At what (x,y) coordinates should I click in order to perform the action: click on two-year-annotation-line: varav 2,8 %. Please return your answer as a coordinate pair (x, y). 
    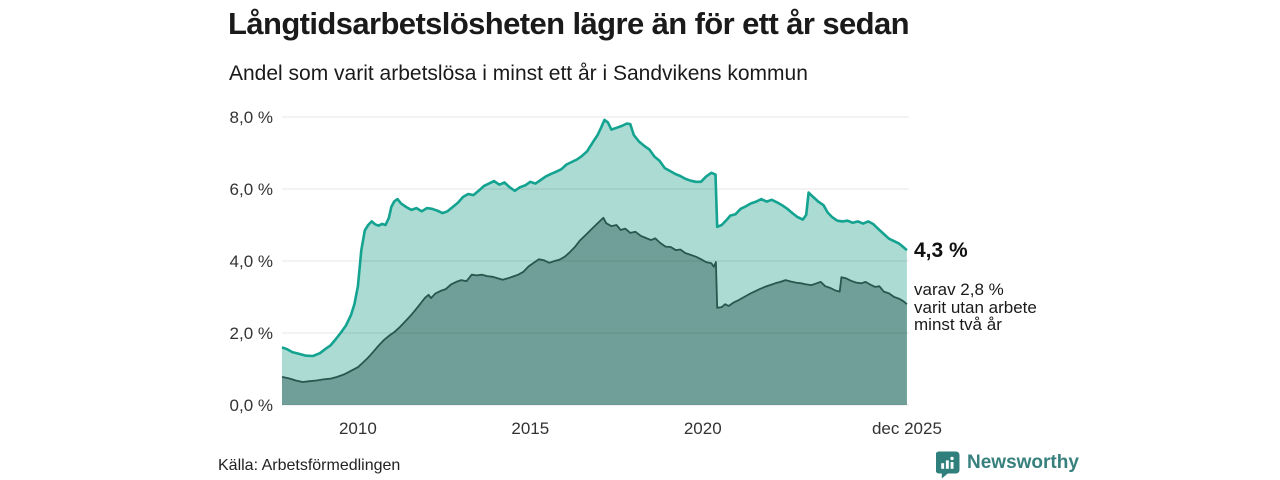
    Looking at the image, I should click on (959, 289).